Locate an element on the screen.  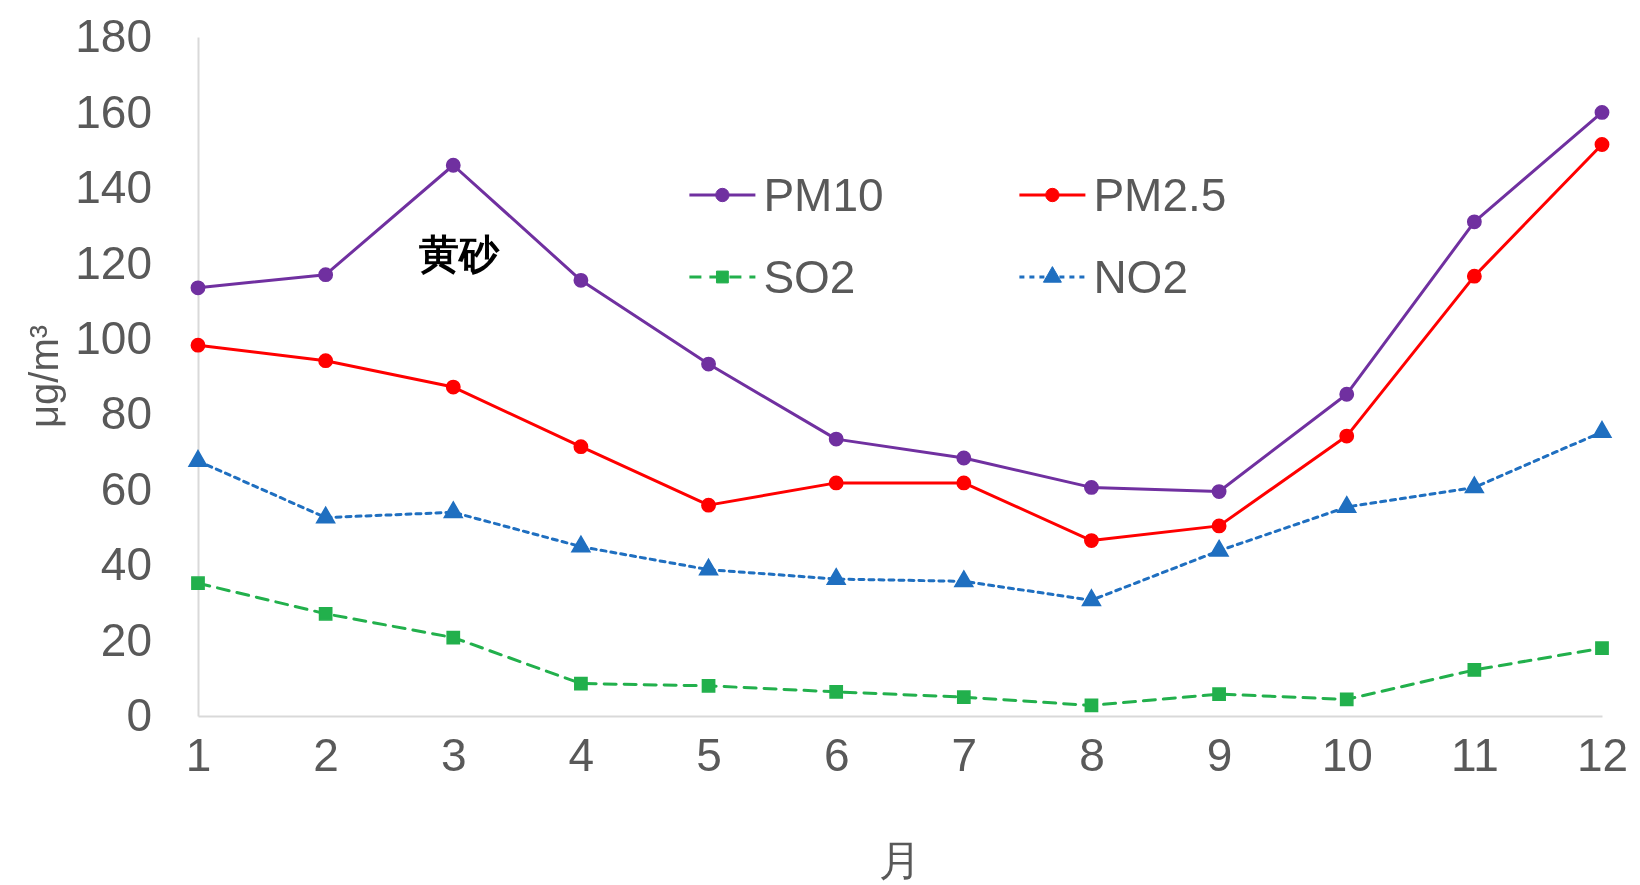
y-tick-label: 40 is located at coordinates (126, 564).